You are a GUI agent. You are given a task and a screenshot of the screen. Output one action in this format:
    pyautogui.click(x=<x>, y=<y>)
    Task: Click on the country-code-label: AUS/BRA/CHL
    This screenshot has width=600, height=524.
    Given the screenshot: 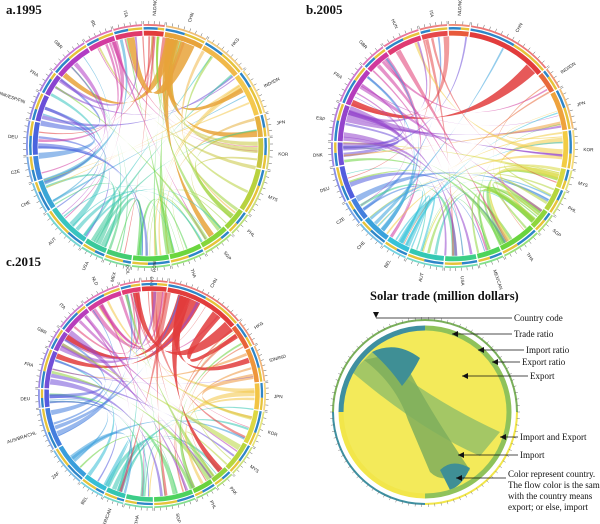 What is the action you would take?
    pyautogui.click(x=21, y=437)
    